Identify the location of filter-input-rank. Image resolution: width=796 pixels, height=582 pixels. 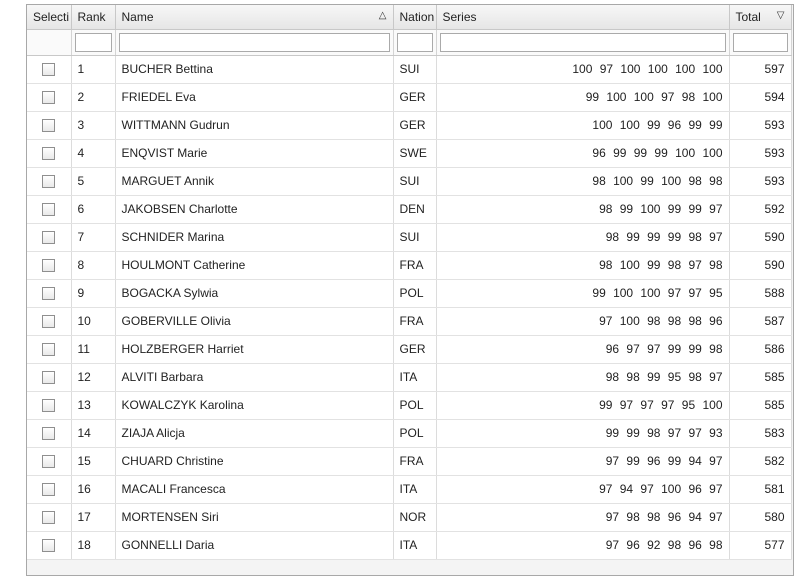
(93, 42).